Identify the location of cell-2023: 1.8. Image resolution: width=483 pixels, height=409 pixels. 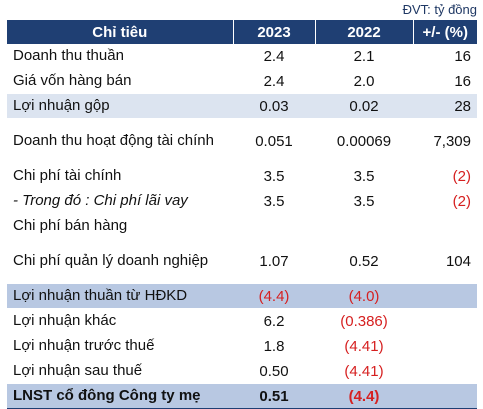
(274, 346).